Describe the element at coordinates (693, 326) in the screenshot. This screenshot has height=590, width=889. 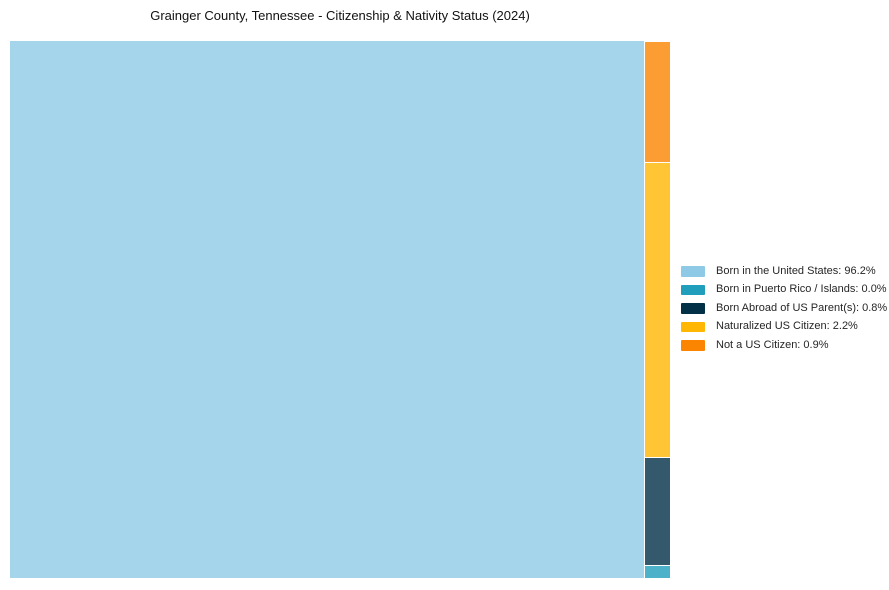
I see `legend-swatch-naturalized-us-citizen` at that location.